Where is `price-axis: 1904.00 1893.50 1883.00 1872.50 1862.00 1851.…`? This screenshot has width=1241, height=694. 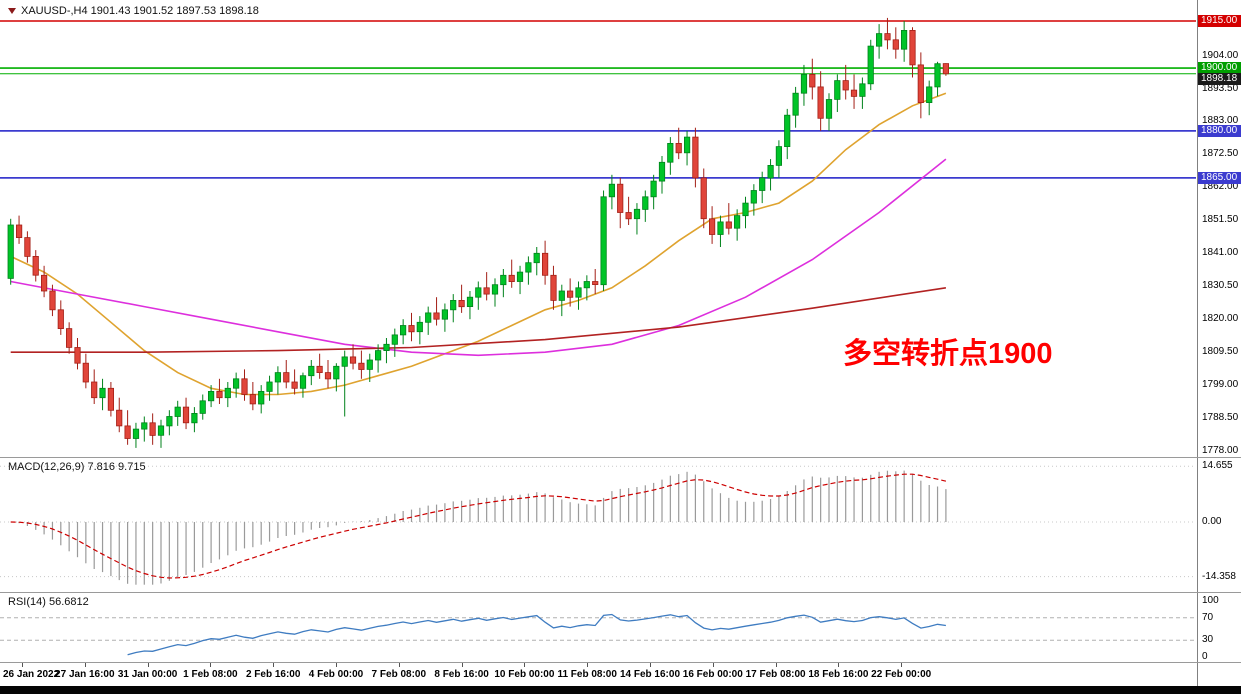
price-axis: 1904.00 1893.50 1883.00 1872.50 1862.00 1851.… is located at coordinates (1219, 343).